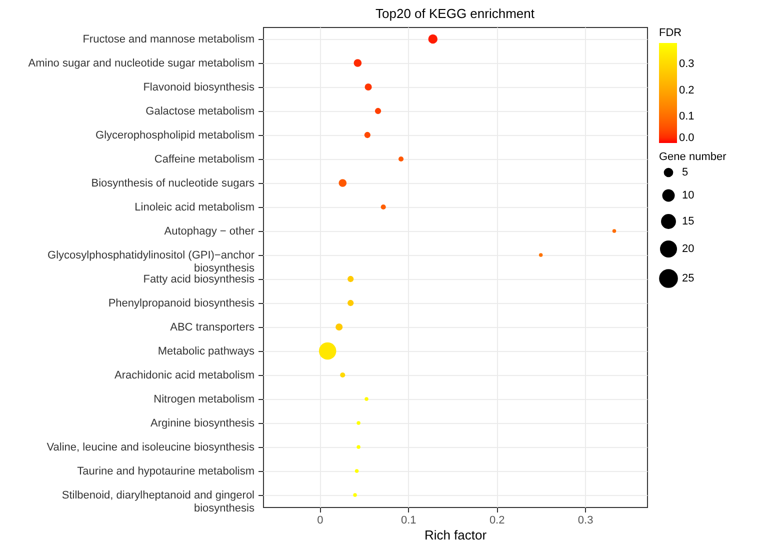 This screenshot has height=545, width=758. What do you see at coordinates (151, 262) in the screenshot?
I see `y-tick-label: Glycosylphosphatidylinositol (GPI)−anchor biosynthesis` at bounding box center [151, 262].